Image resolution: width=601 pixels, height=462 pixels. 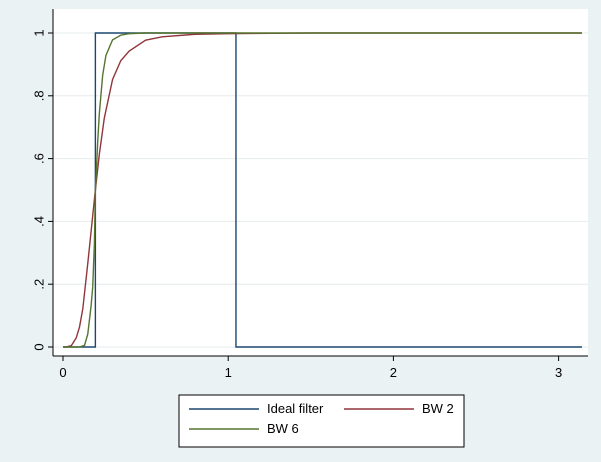 I want to click on x-tick-label-1: 1, so click(x=228, y=372).